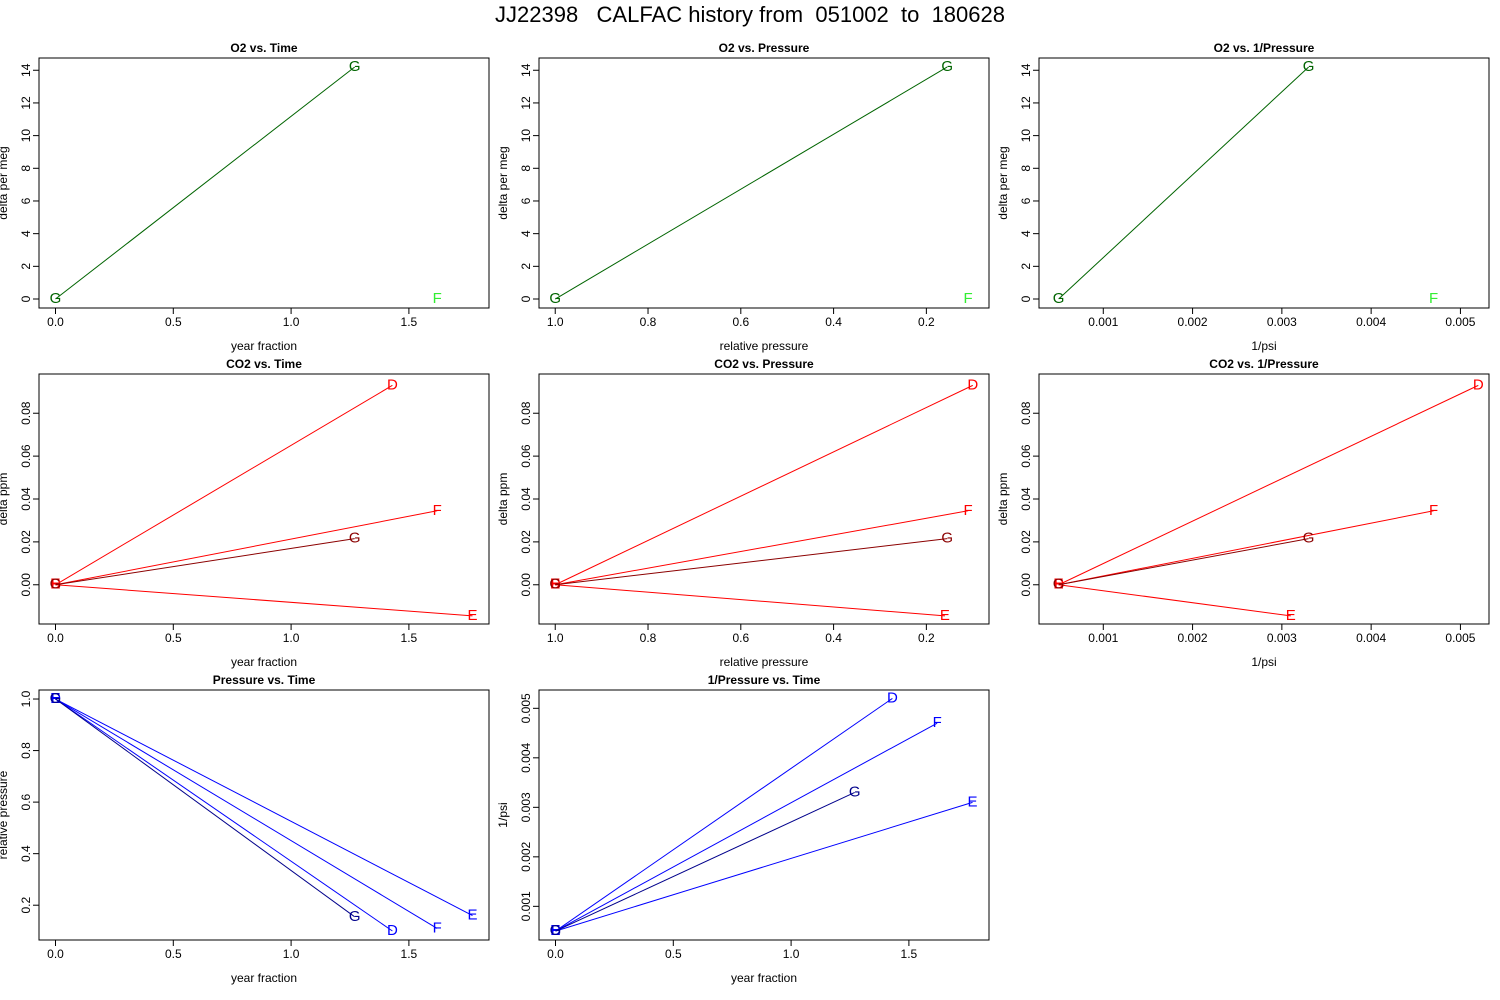 Image resolution: width=1500 pixels, height=1000 pixels. I want to click on chart-title: Pressure vs. Time, so click(264, 680).